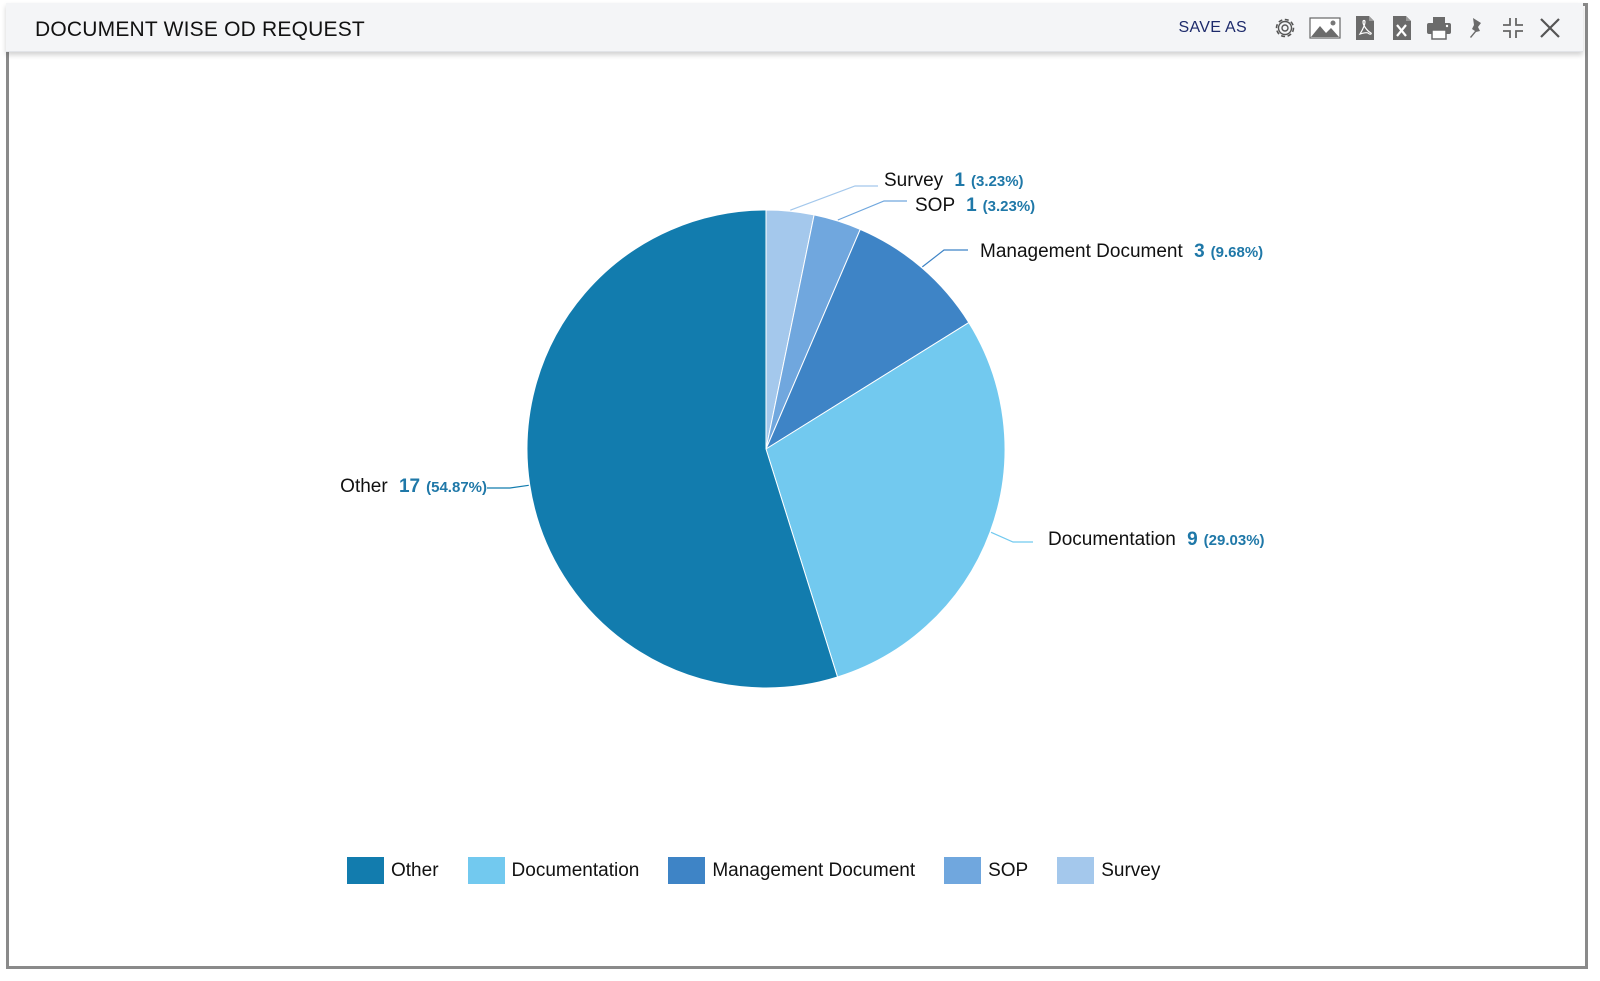 This screenshot has width=1600, height=981. What do you see at coordinates (1550, 28) in the screenshot?
I see `close-icon` at bounding box center [1550, 28].